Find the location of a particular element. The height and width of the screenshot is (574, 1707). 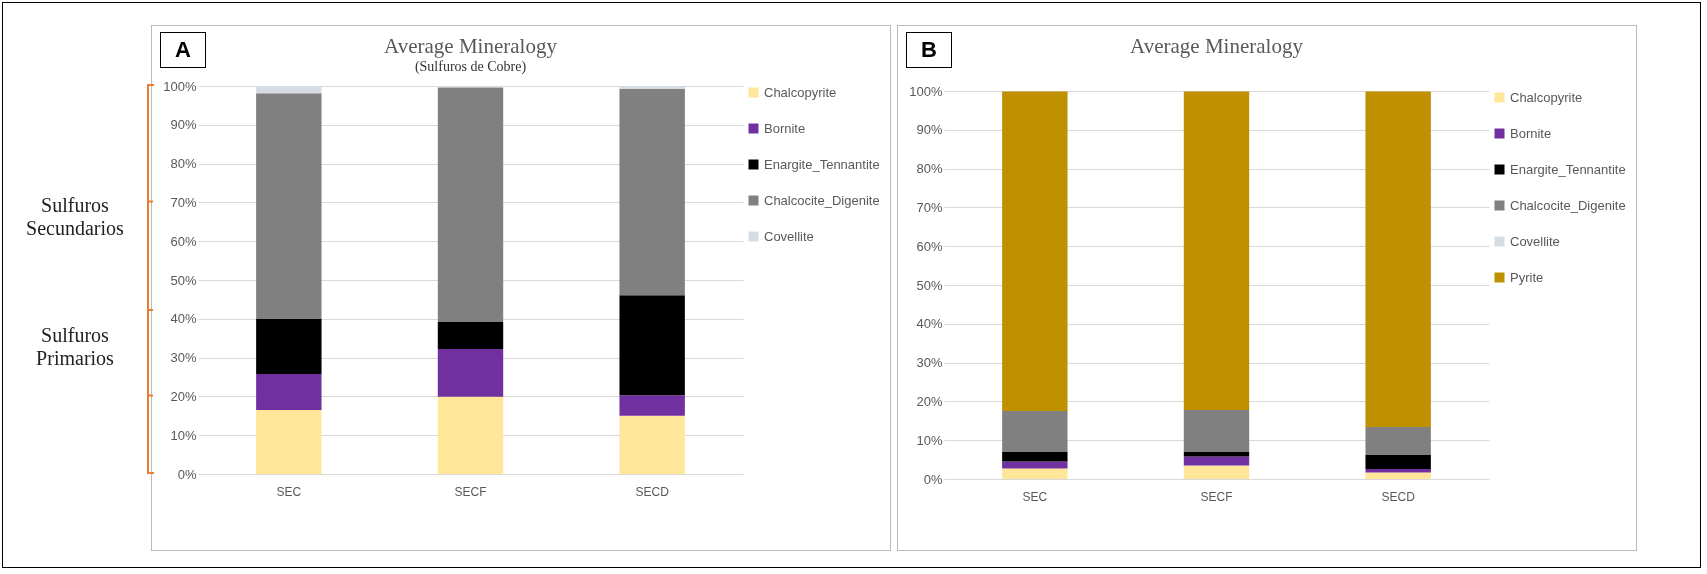

text: Sulfuros Primarios is located at coordinates (75, 346).